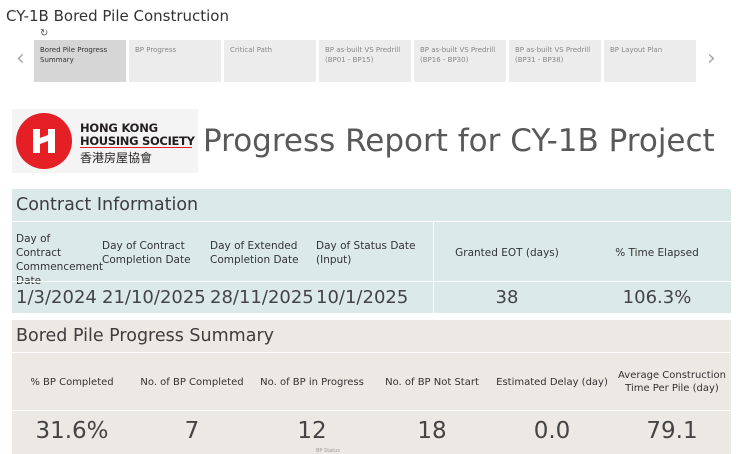  Describe the element at coordinates (192, 430) in the screenshot. I see `bp-completed-count-value: 7` at that location.